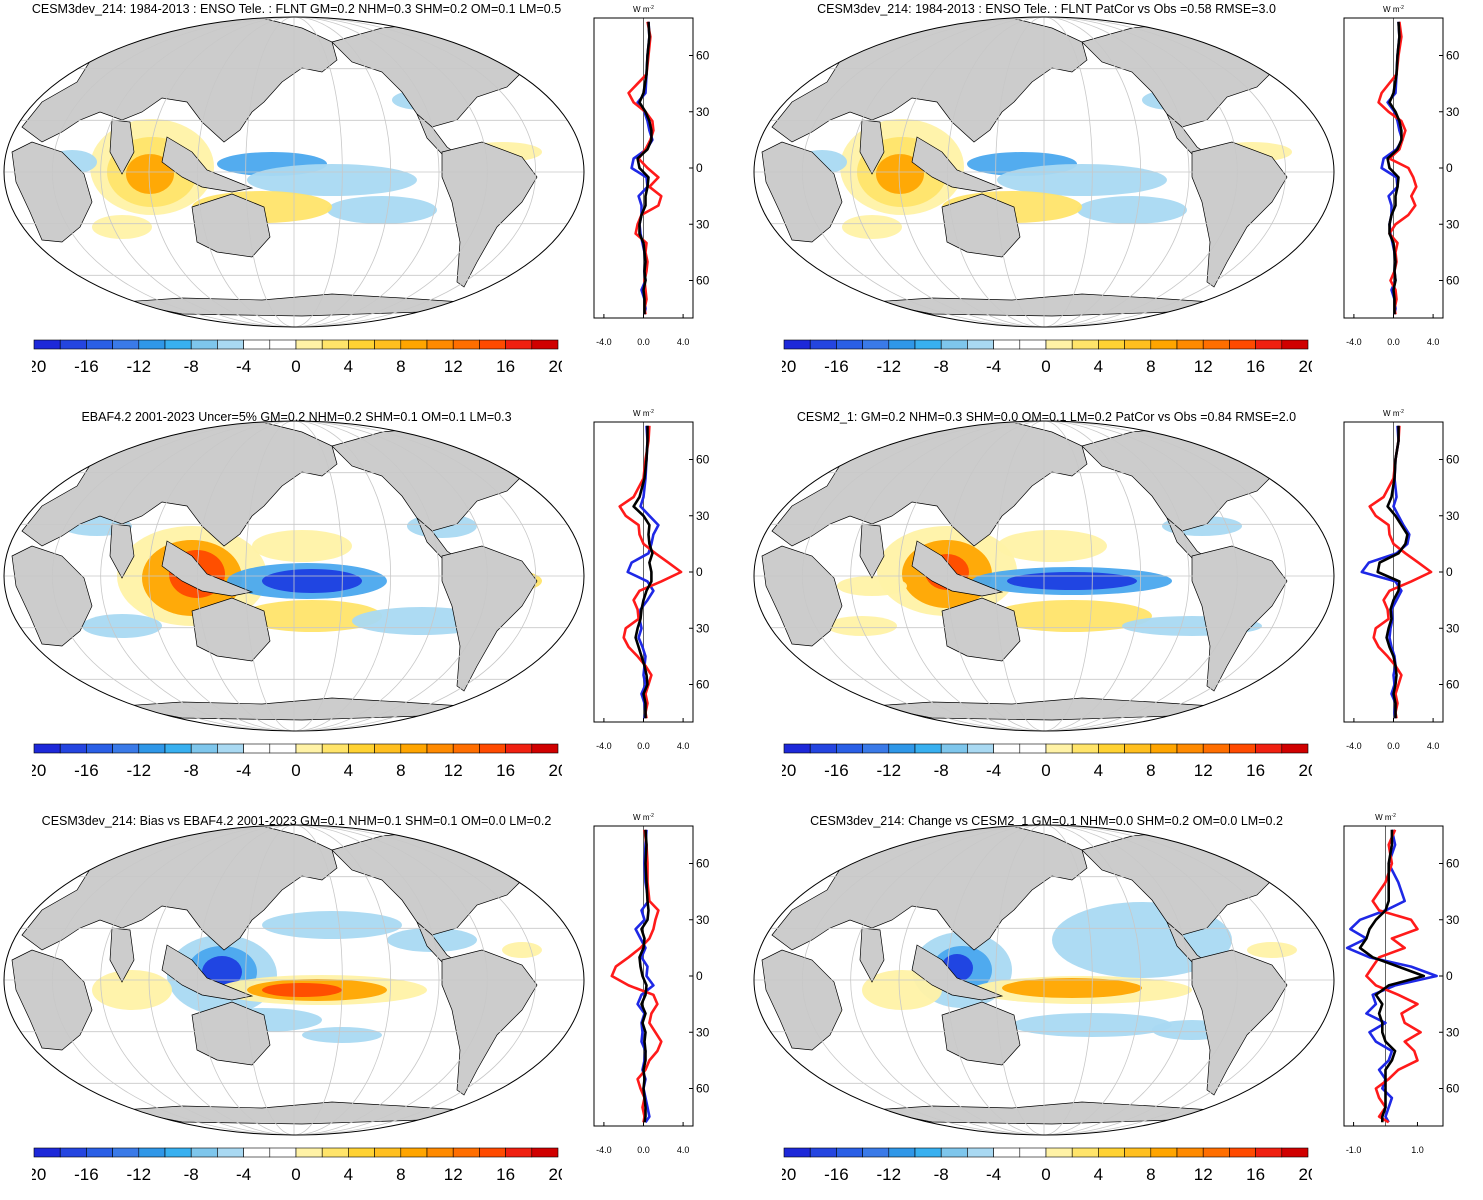 The image size is (1483, 1200). Describe the element at coordinates (836, 366) in the screenshot. I see `colorbar-label: -16` at that location.